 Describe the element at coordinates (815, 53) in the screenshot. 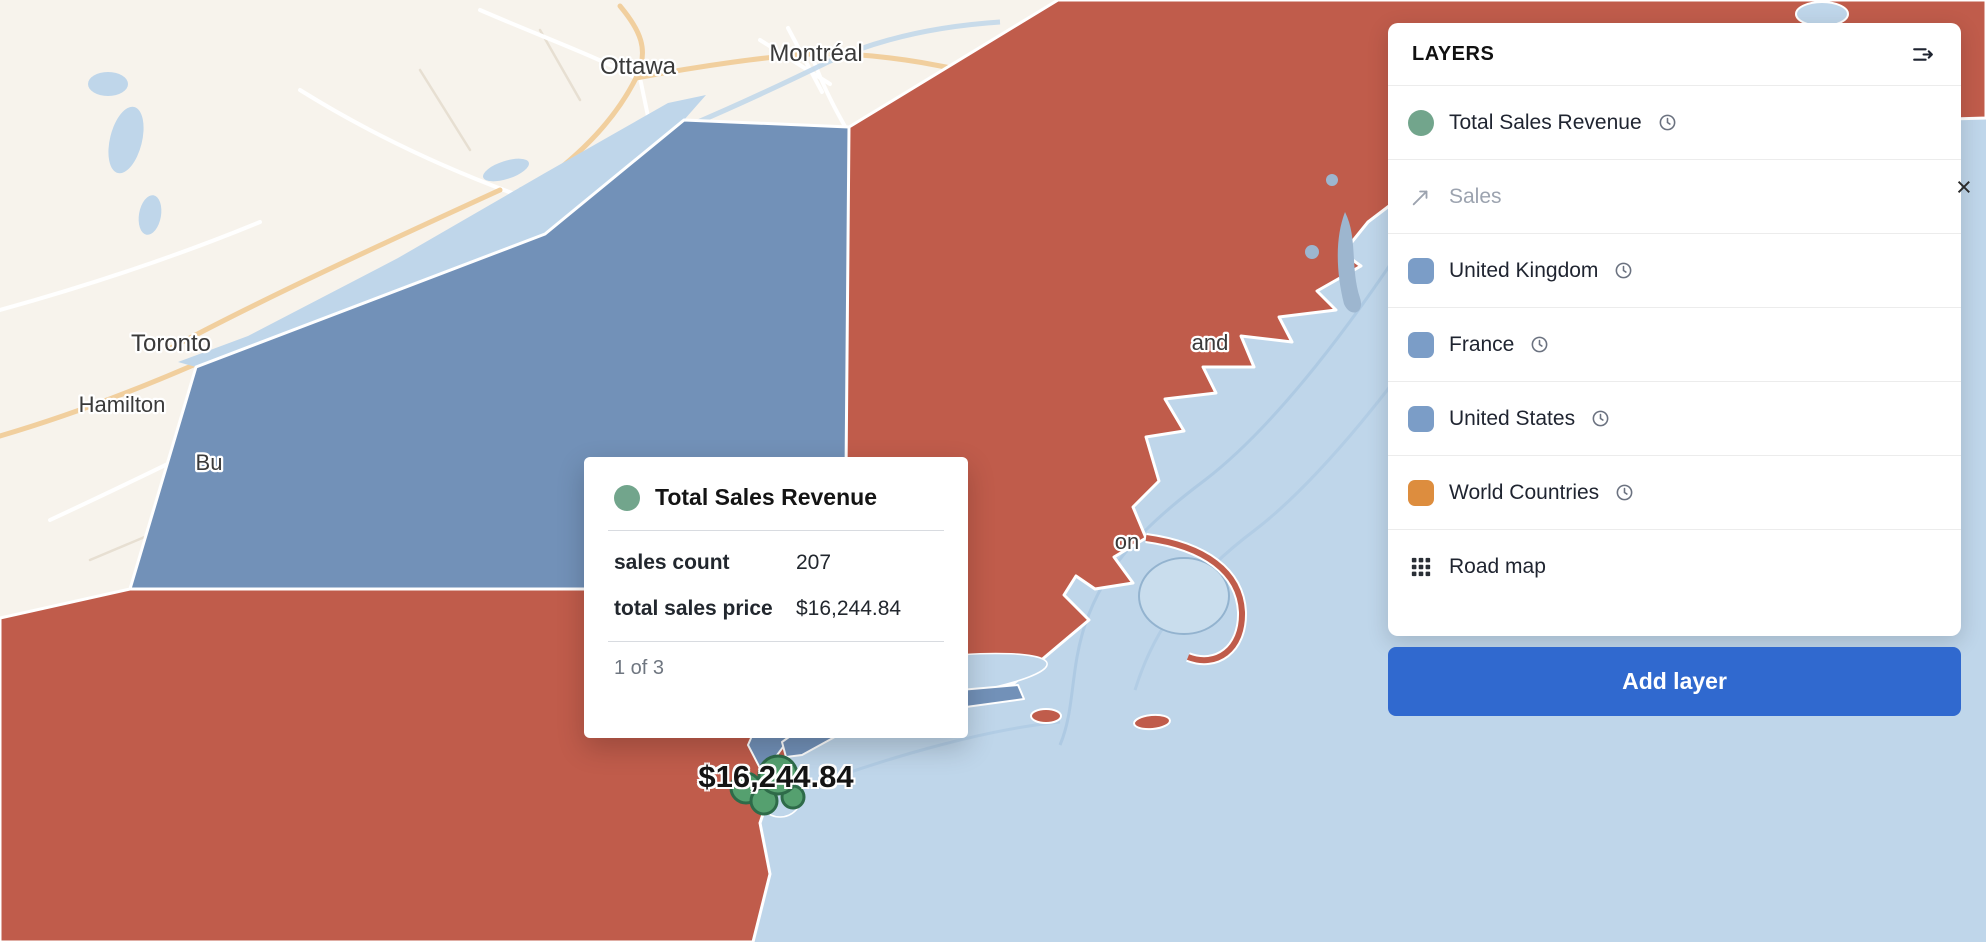

I see `map-city-label-montreal: Montréal` at that location.